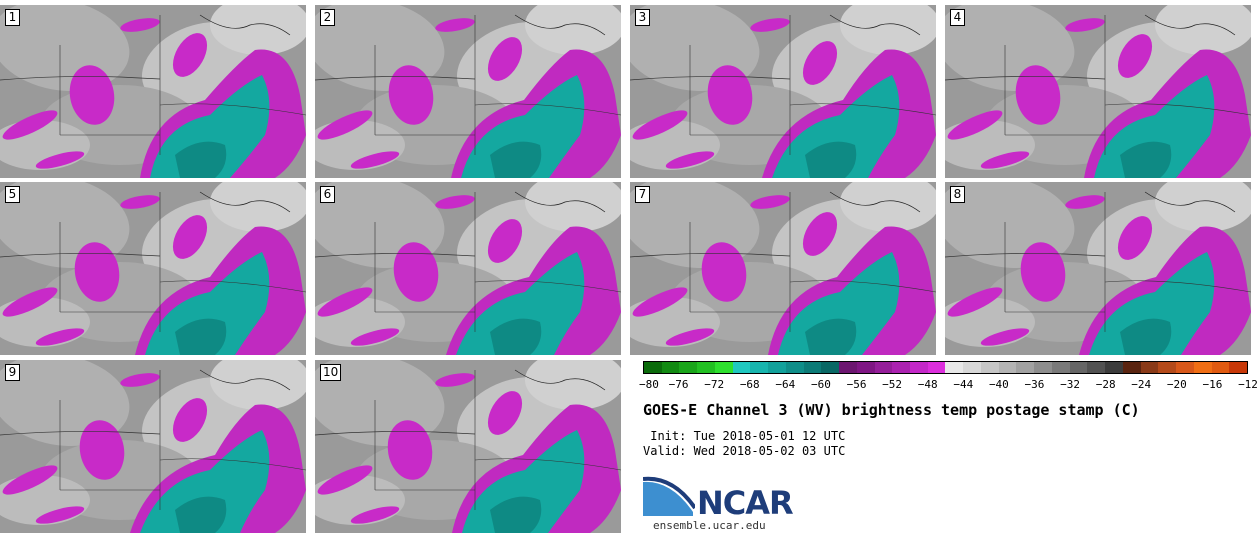 This screenshot has height=533, width=1260. Describe the element at coordinates (744, 436) in the screenshot. I see `init-time: Init: Tue 2018-05-01 12 UTC` at that location.